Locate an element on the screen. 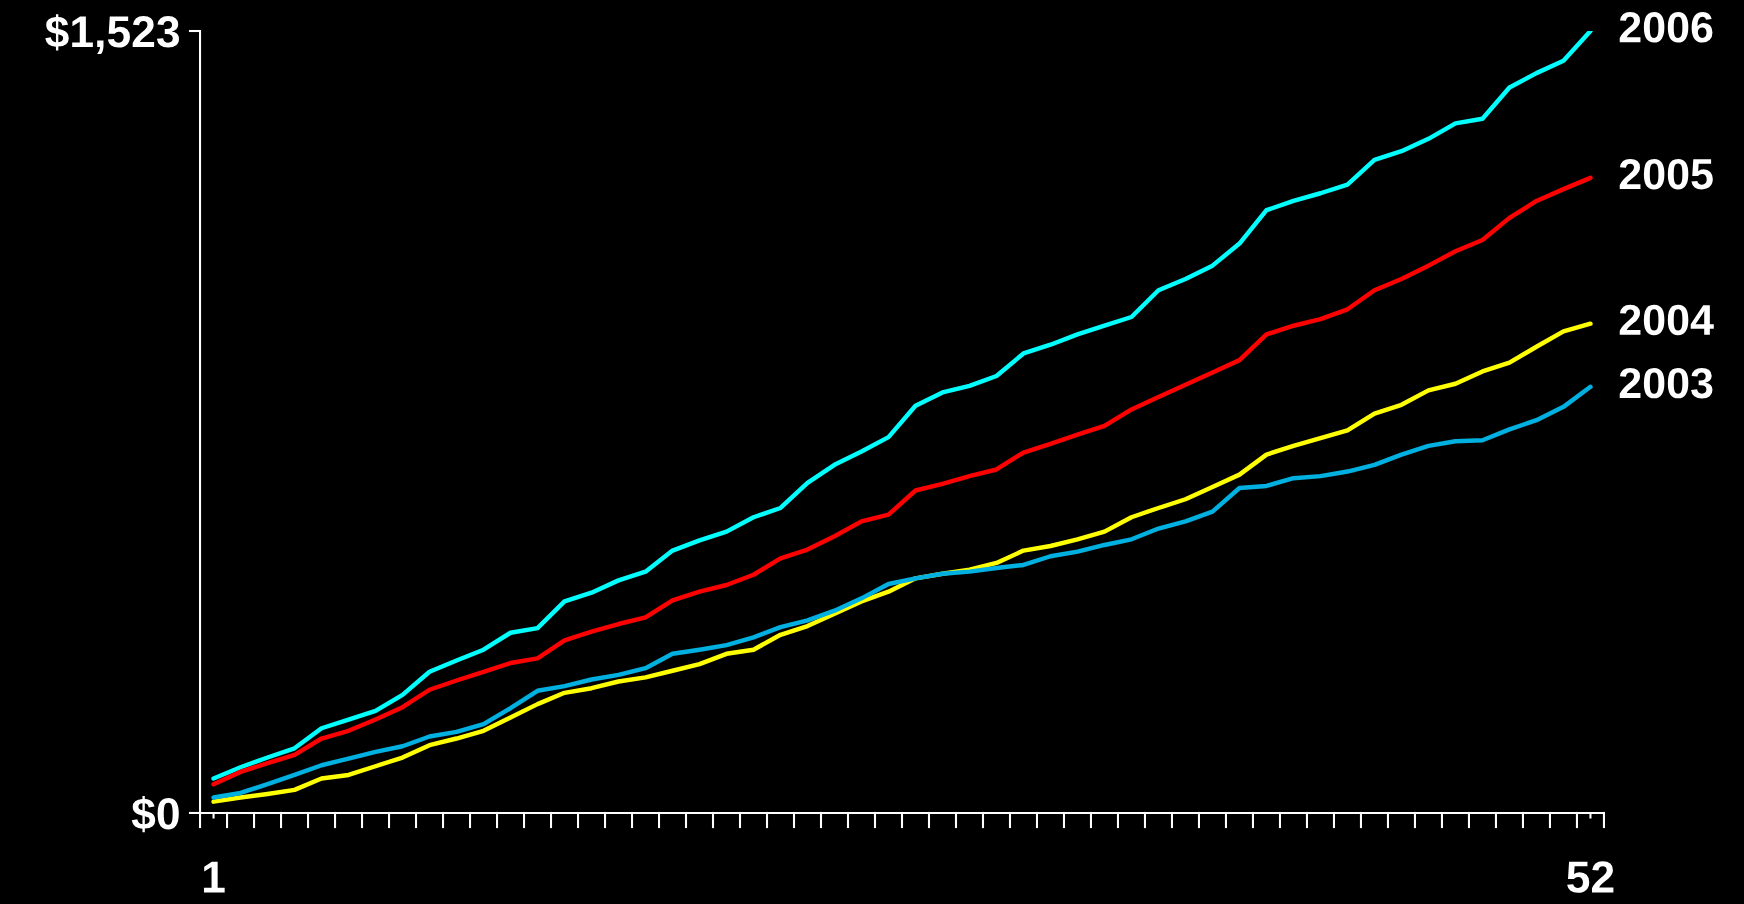  series-label: 2005 is located at coordinates (1666, 174).